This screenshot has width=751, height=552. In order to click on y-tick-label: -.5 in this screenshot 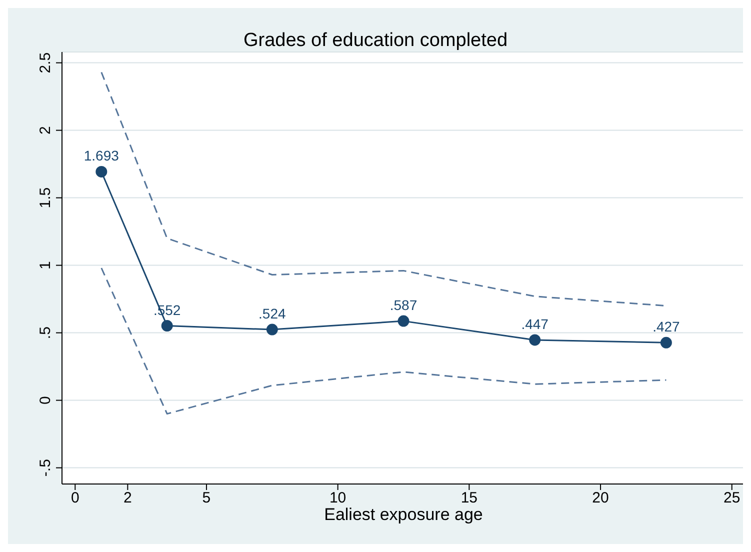, I will do `click(45, 468)`.